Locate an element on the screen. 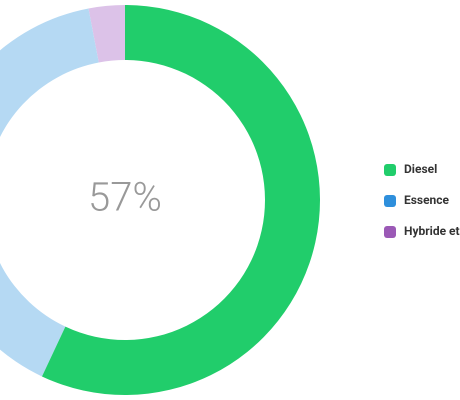 This screenshot has width=460, height=400. slice is located at coordinates (106, 34).